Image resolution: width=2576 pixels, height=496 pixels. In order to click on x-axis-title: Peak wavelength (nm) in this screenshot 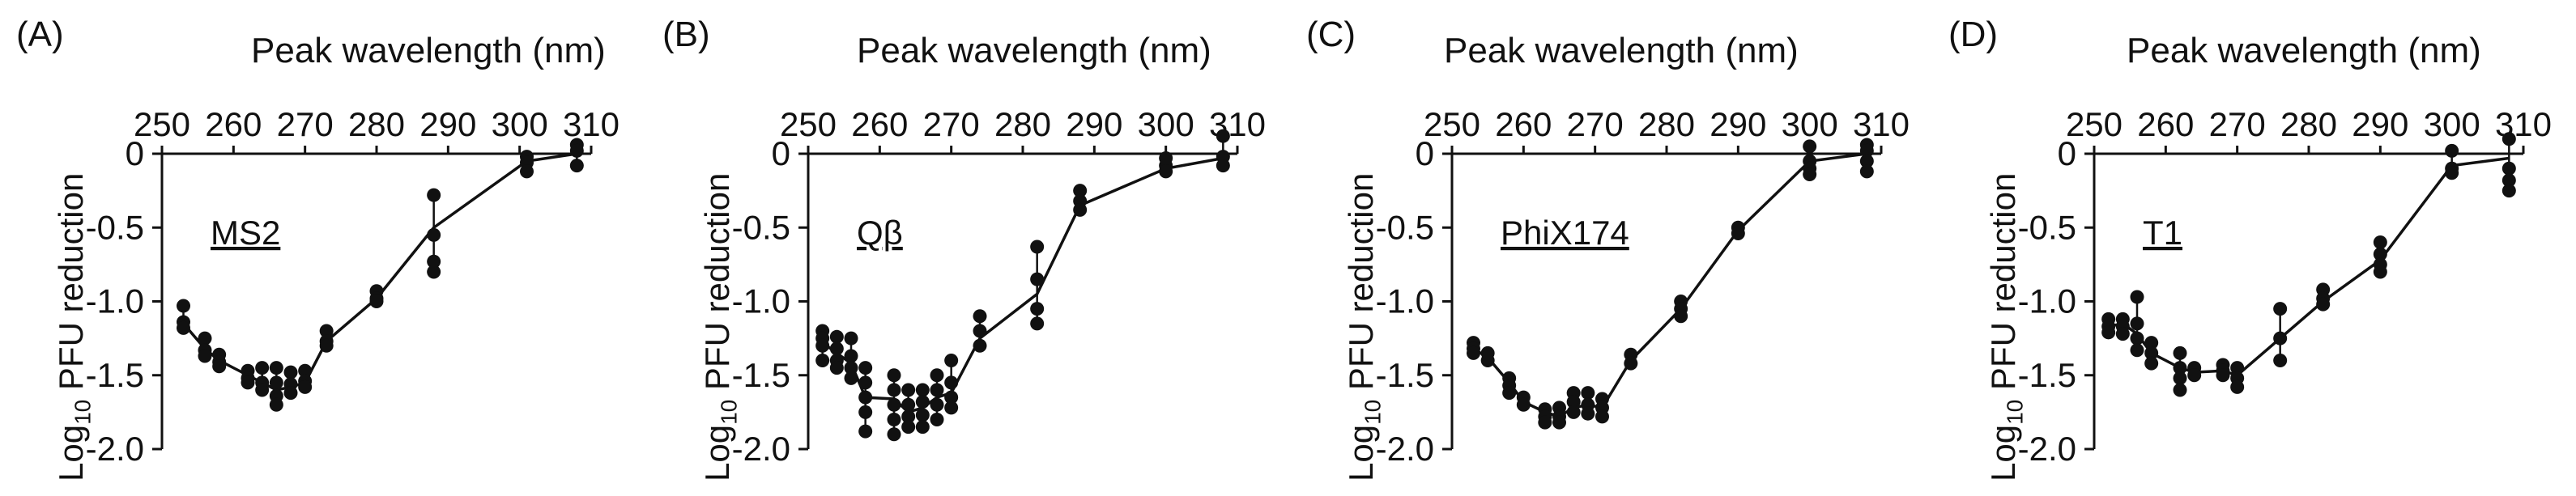, I will do `click(428, 50)`.